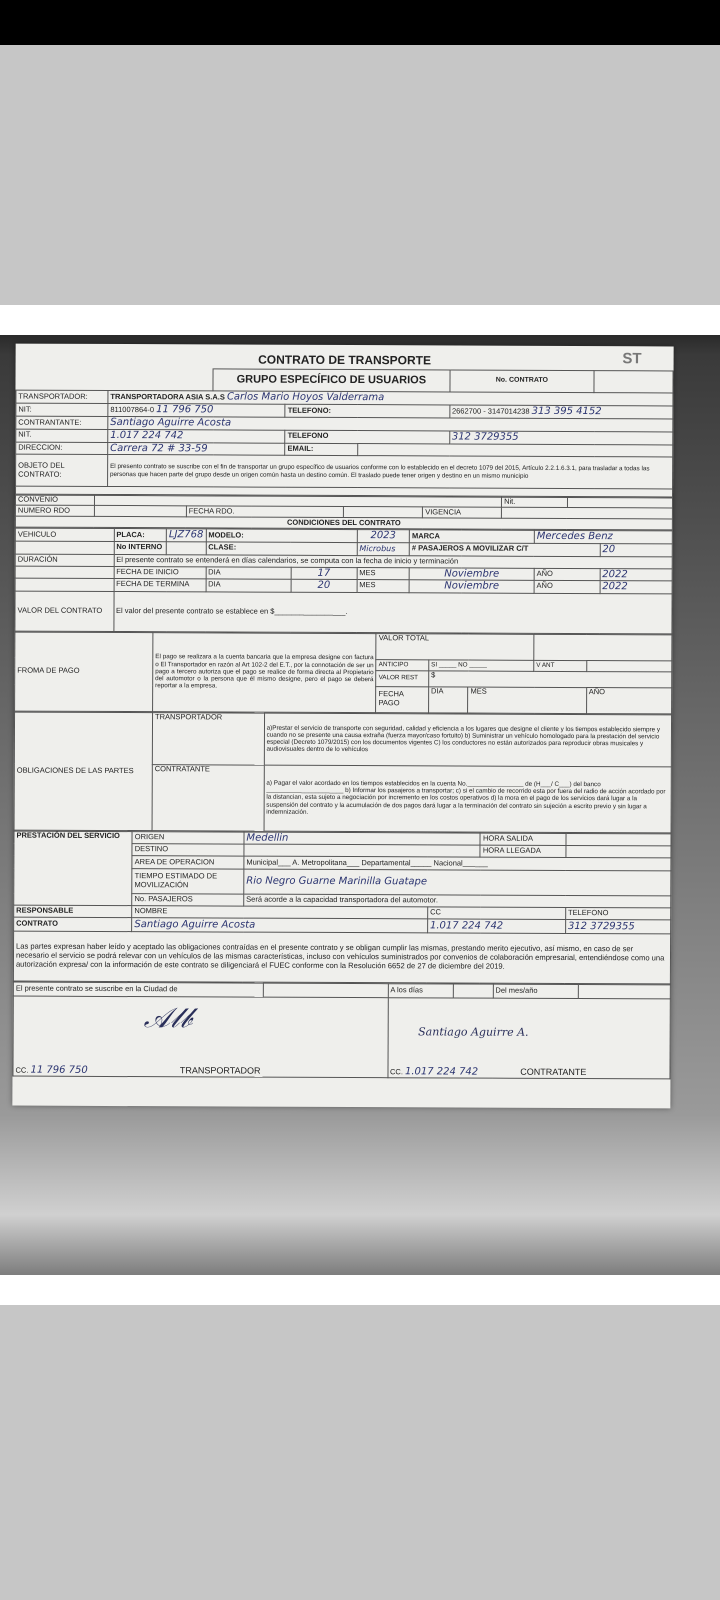 This screenshot has width=720, height=1600. Describe the element at coordinates (527, 700) in the screenshot. I see `pago-mes-label: MES` at that location.